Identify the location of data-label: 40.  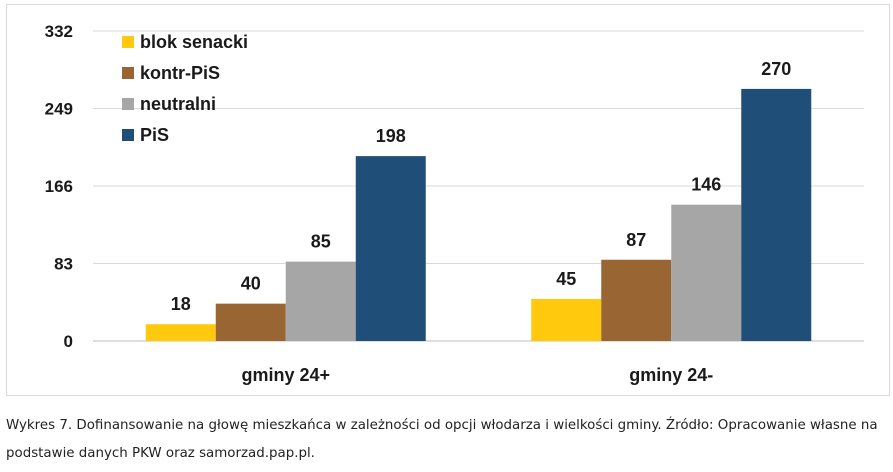
(251, 284).